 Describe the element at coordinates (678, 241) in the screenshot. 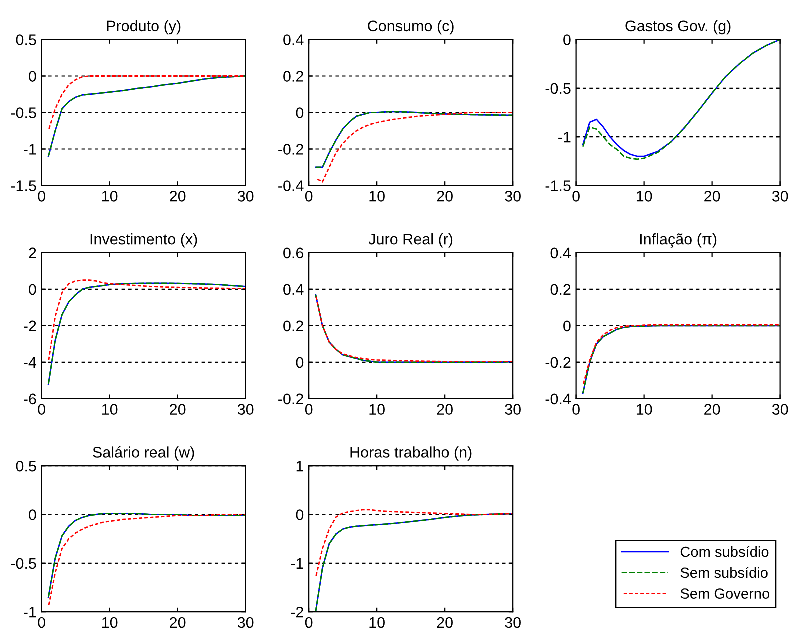

I see `chart-title: Inflação (π)` at that location.